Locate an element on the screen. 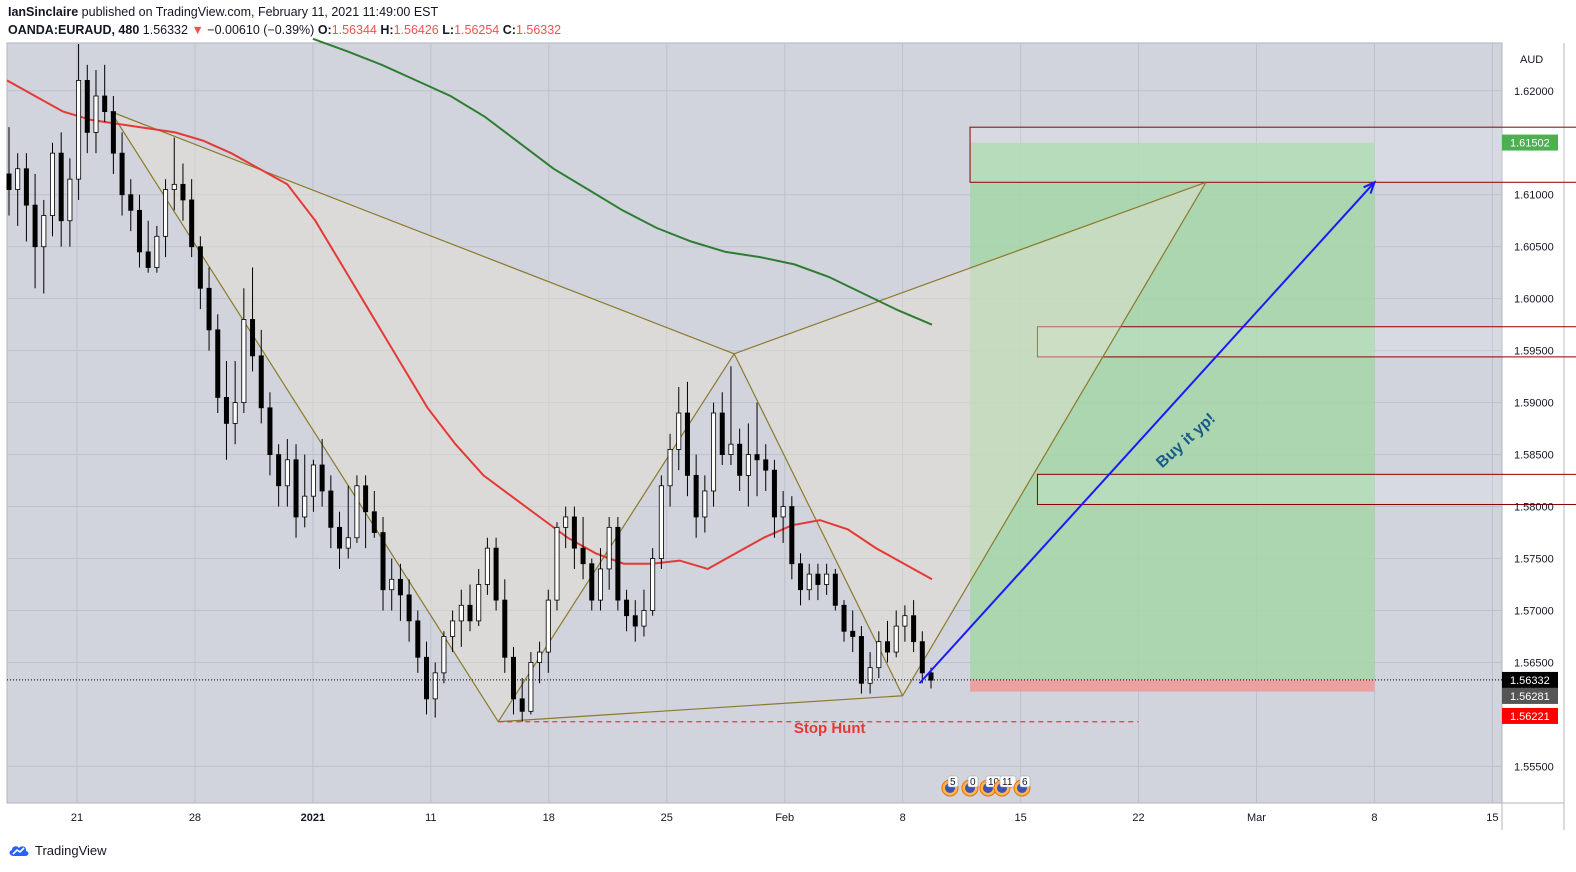  pattern-leg-xb is located at coordinates (422, 233).